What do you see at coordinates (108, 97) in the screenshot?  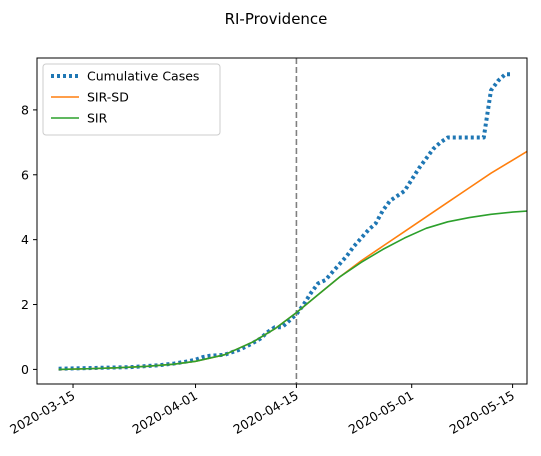 I see `legend-label-2: SIR-SD` at bounding box center [108, 97].